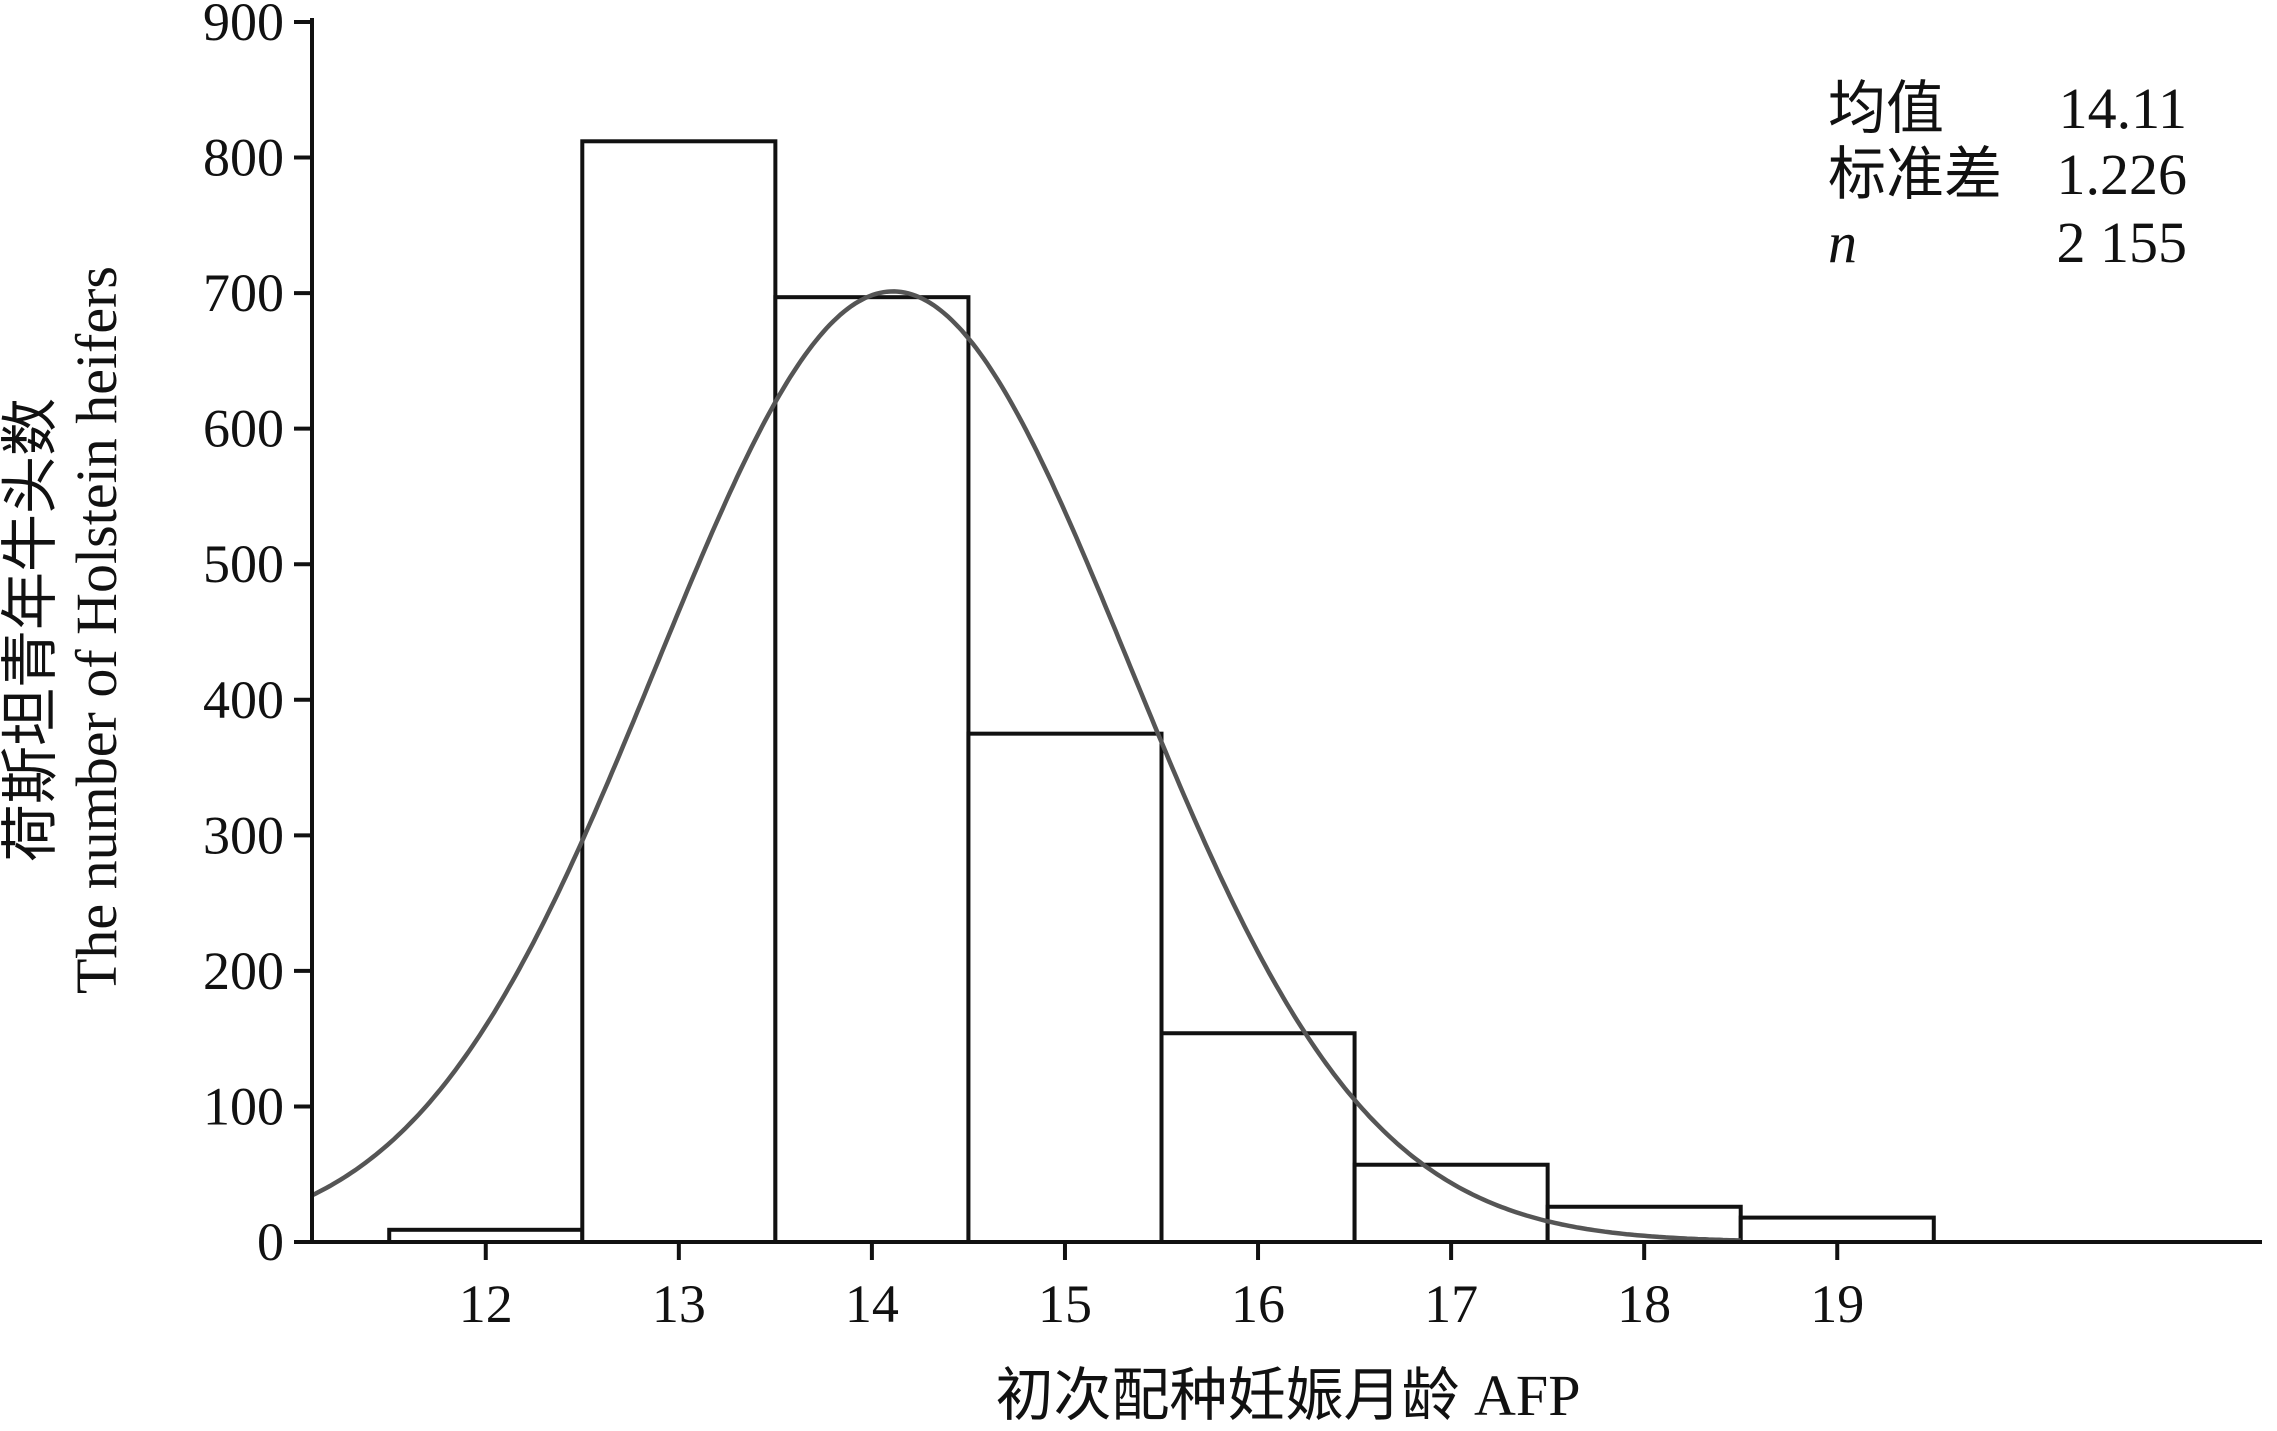 This screenshot has height=1431, width=2277. I want to click on stats-box: 均值 14.11 标准差 1.226 n 2 155, so click(2007, 175).